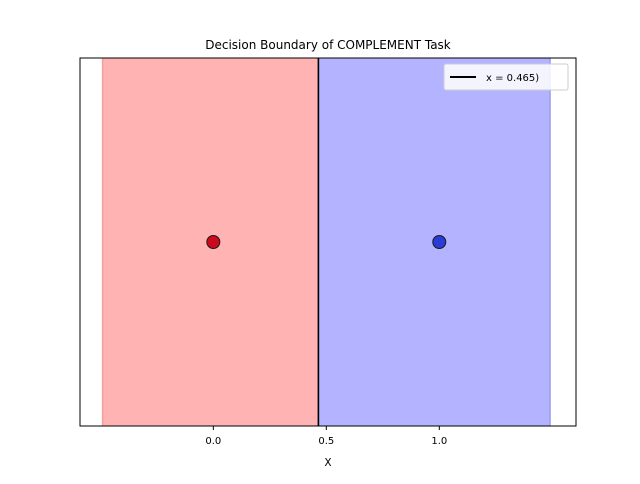  I want to click on legend-box, so click(506, 77).